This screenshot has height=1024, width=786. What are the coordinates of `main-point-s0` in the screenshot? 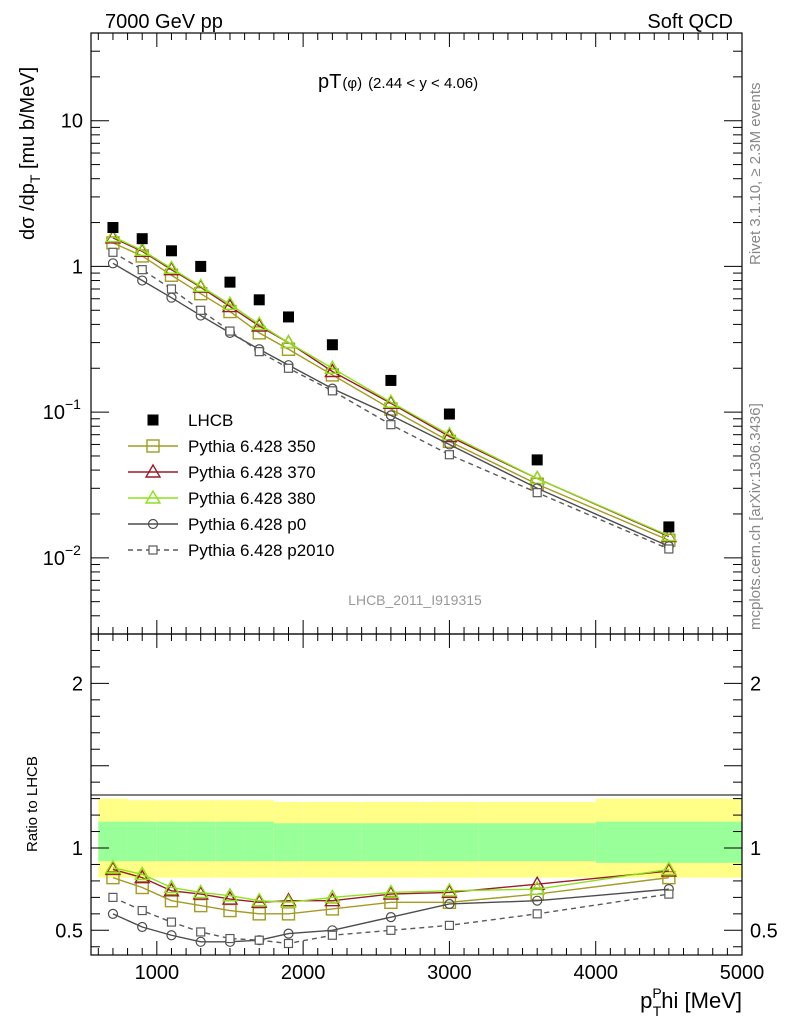 It's located at (259, 333).